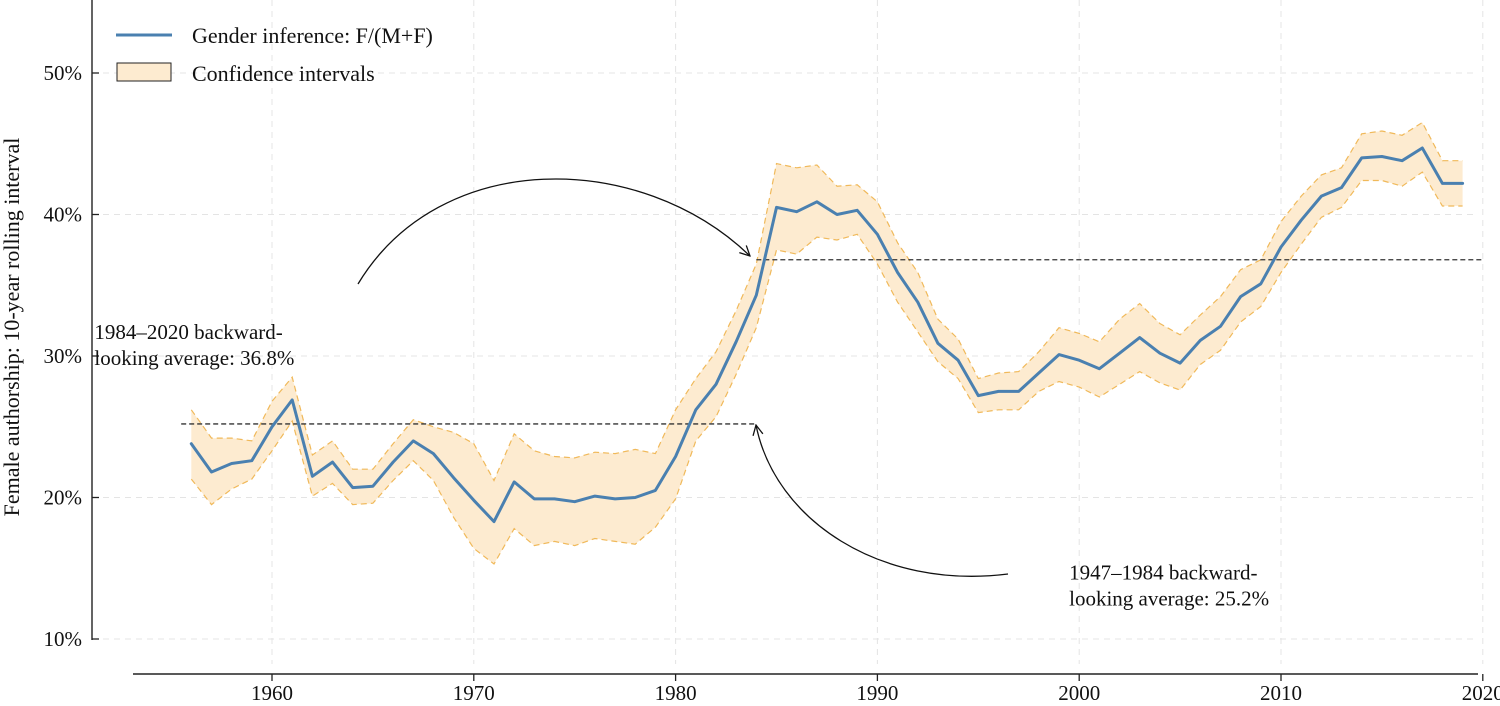  Describe the element at coordinates (877, 693) in the screenshot. I see `x-tick-label: 1990` at that location.